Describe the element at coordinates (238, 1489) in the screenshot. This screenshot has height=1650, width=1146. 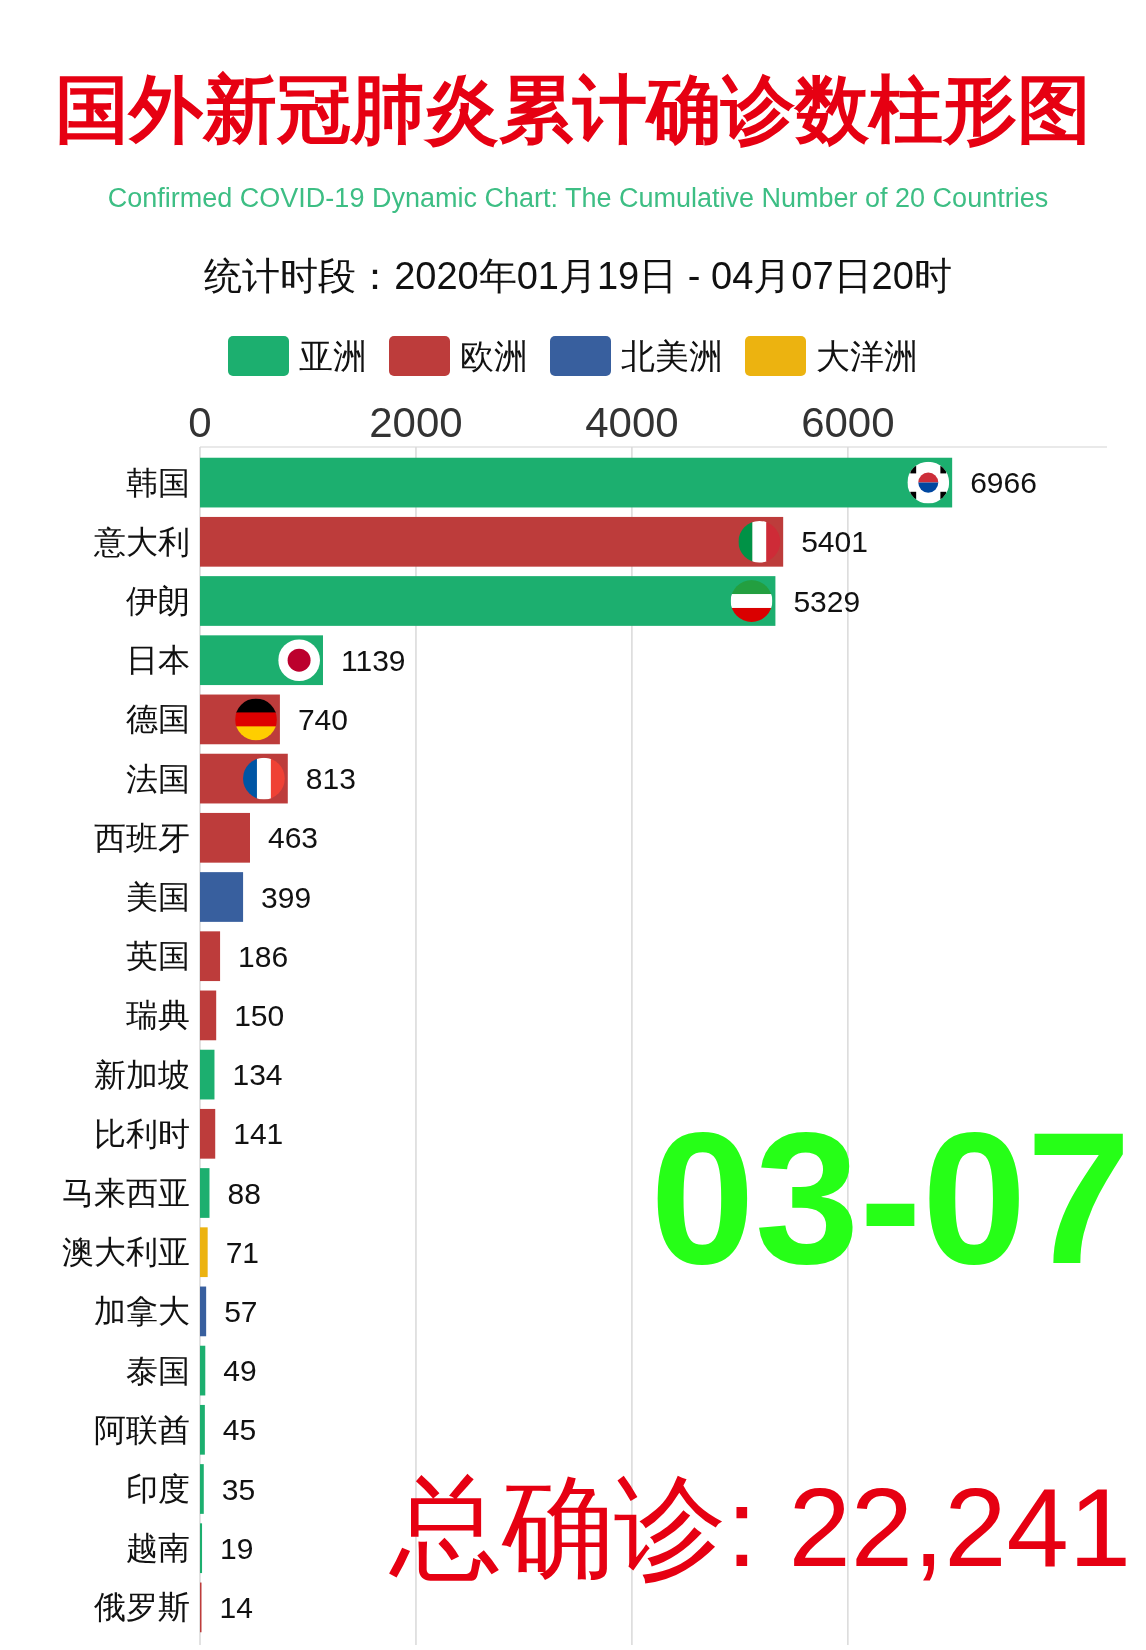
I see `data-label: 35` at that location.